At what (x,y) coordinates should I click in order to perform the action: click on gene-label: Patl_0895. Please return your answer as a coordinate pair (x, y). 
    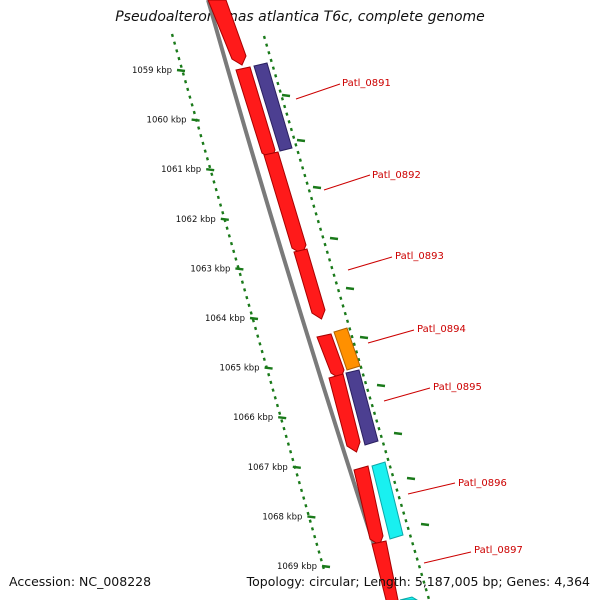
    Looking at the image, I should click on (457, 387).